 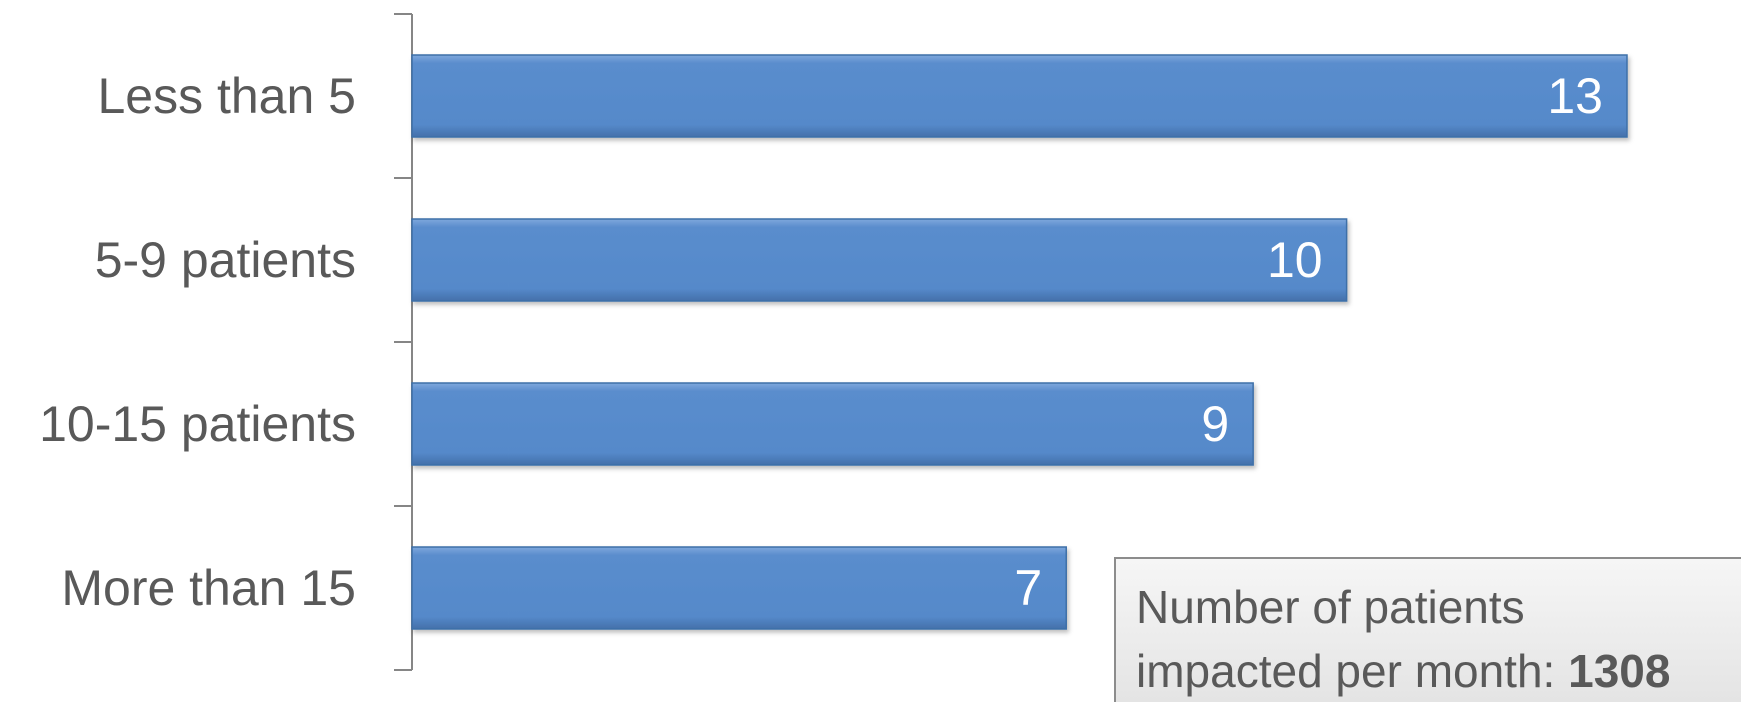 I want to click on value-label: 9, so click(x=1215, y=424).